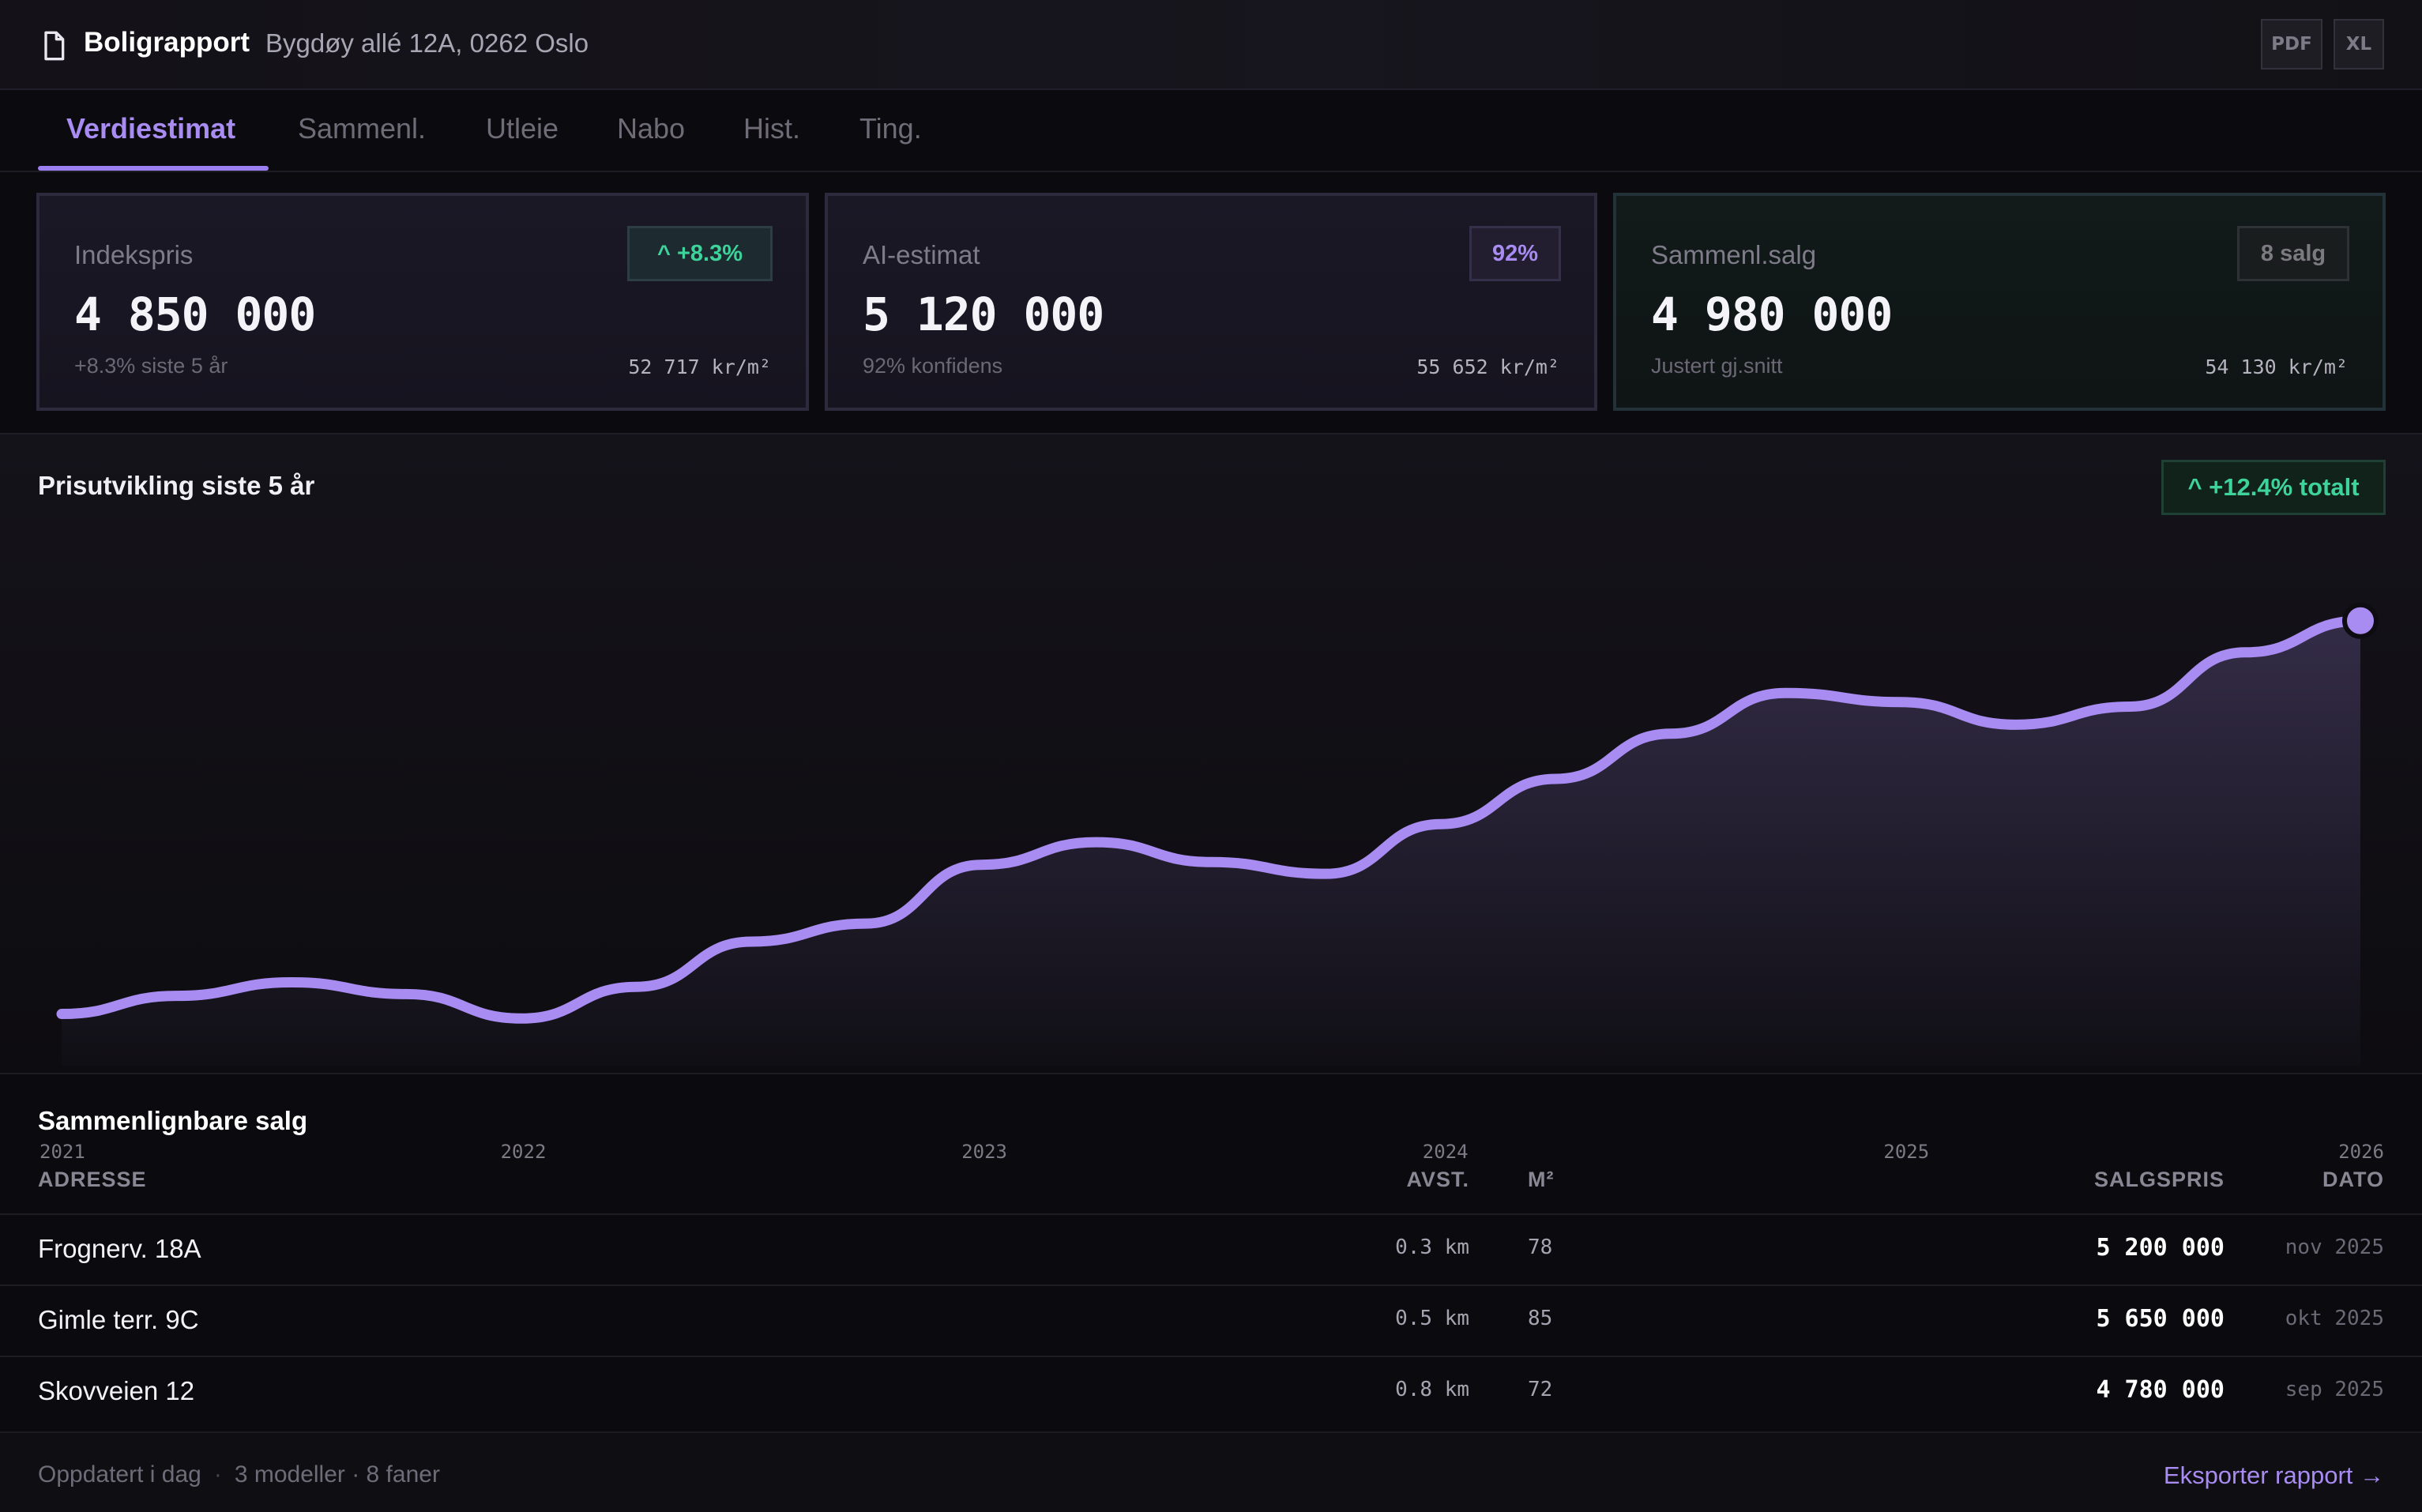 This screenshot has width=2422, height=1512. I want to click on confidence-badge: 92%, so click(1515, 253).